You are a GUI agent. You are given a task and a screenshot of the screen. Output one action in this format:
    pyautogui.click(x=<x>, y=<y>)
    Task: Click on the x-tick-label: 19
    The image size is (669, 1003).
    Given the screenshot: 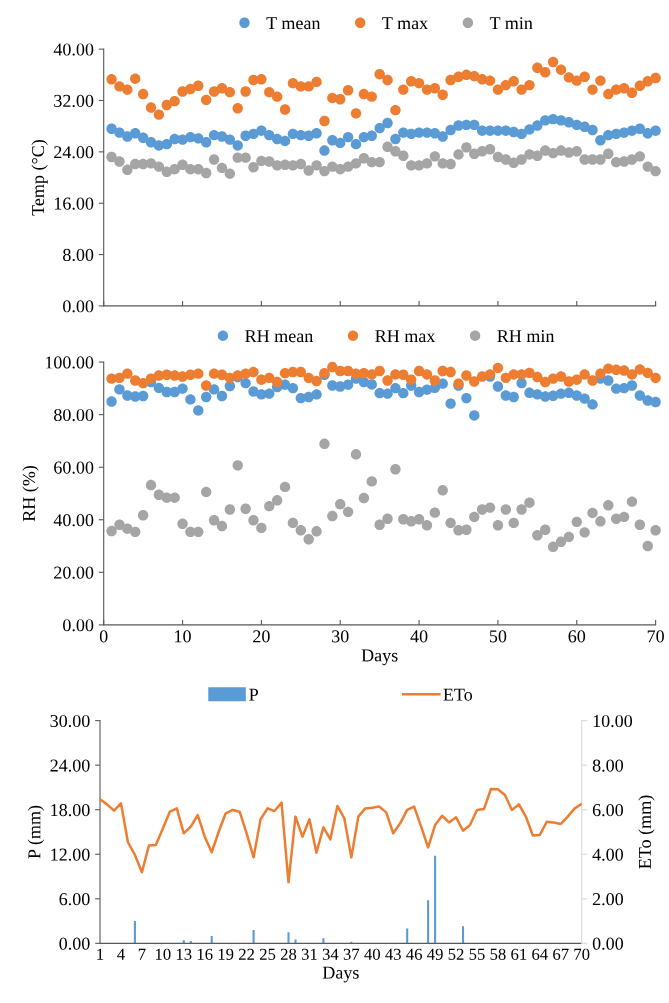 What is the action you would take?
    pyautogui.click(x=226, y=954)
    